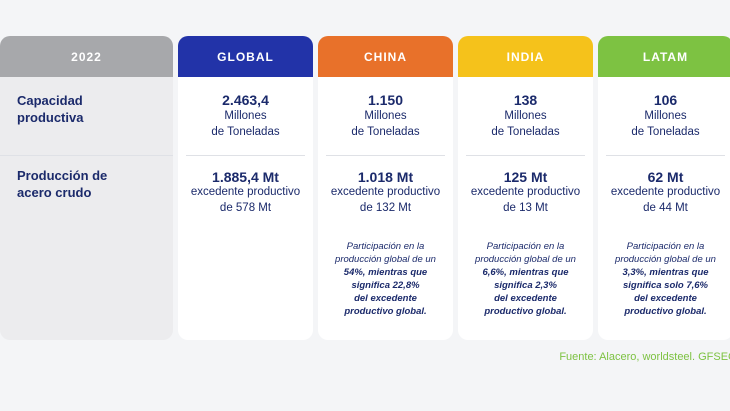 The width and height of the screenshot is (730, 411). I want to click on note-line: significa 2,3%, so click(525, 285).